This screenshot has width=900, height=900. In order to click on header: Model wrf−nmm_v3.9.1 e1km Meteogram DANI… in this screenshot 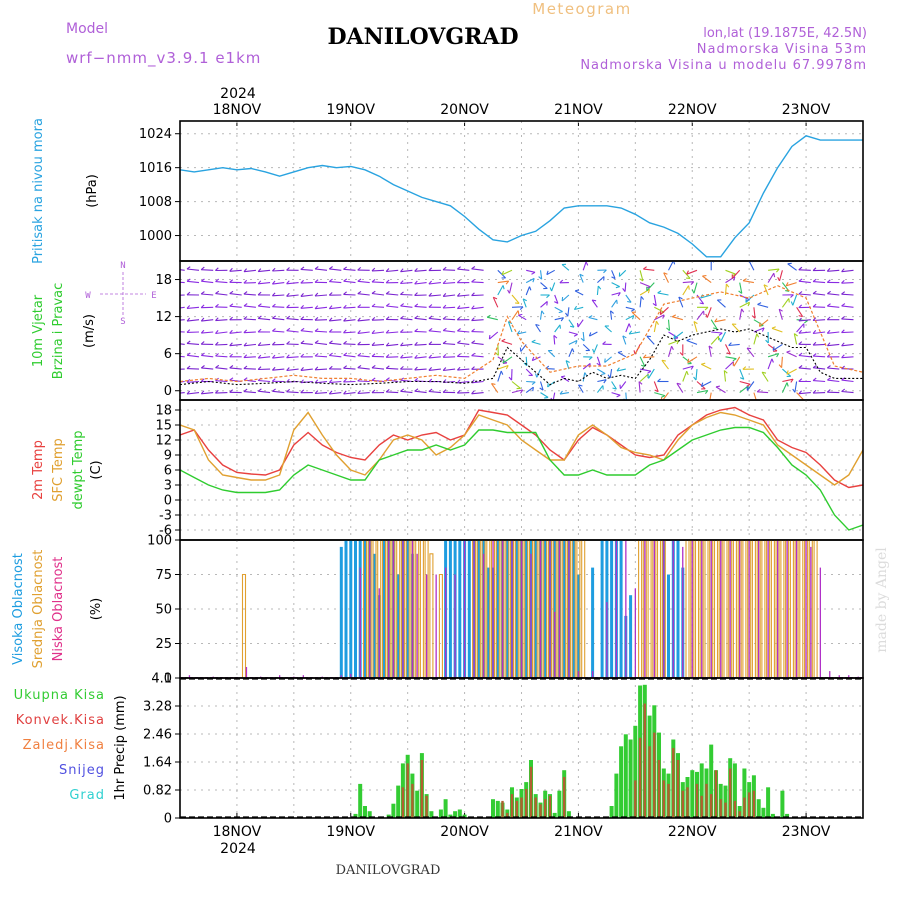, I will do `click(466, 36)`.